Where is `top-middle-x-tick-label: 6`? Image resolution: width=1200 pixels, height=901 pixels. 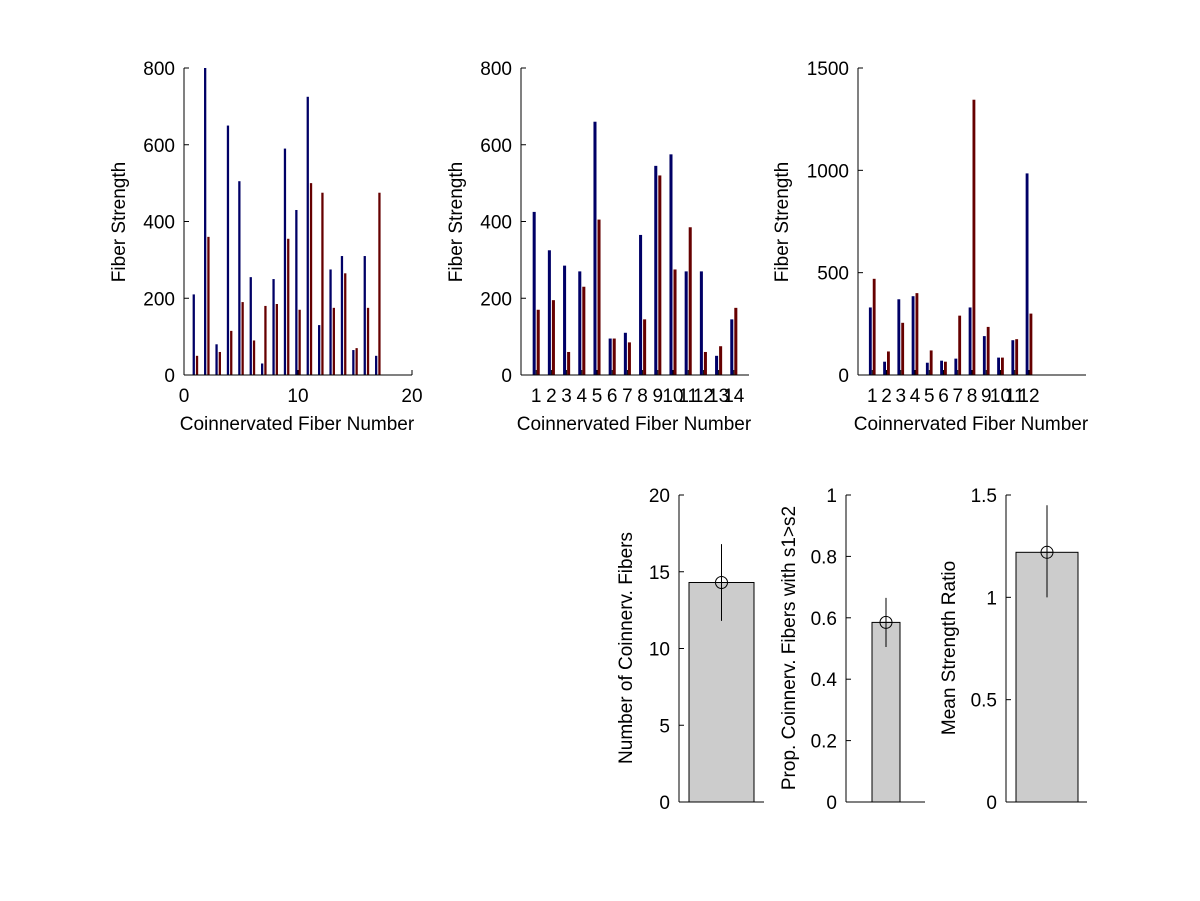 top-middle-x-tick-label: 6 is located at coordinates (612, 396).